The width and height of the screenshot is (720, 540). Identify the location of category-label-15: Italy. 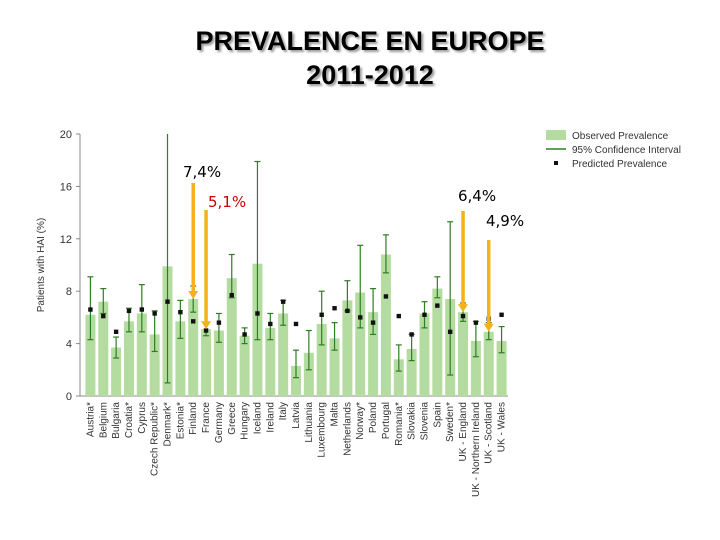
(283, 411).